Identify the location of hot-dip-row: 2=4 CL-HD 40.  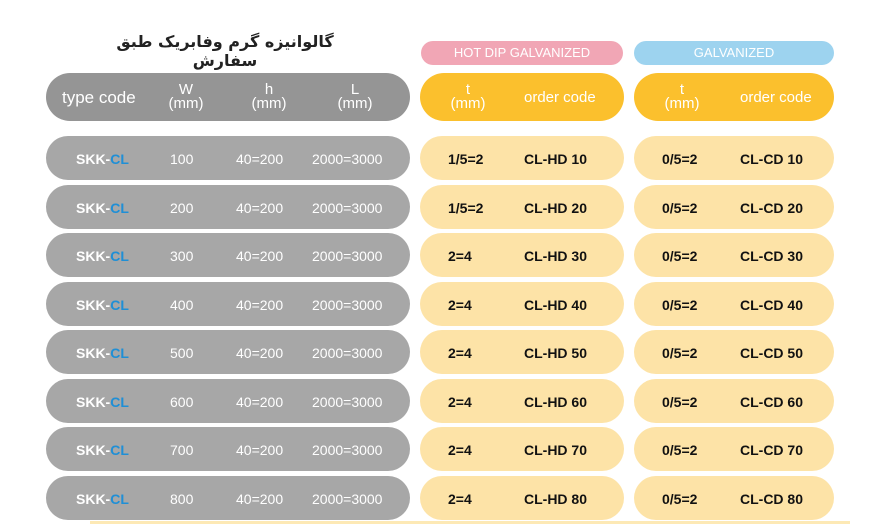
(522, 303).